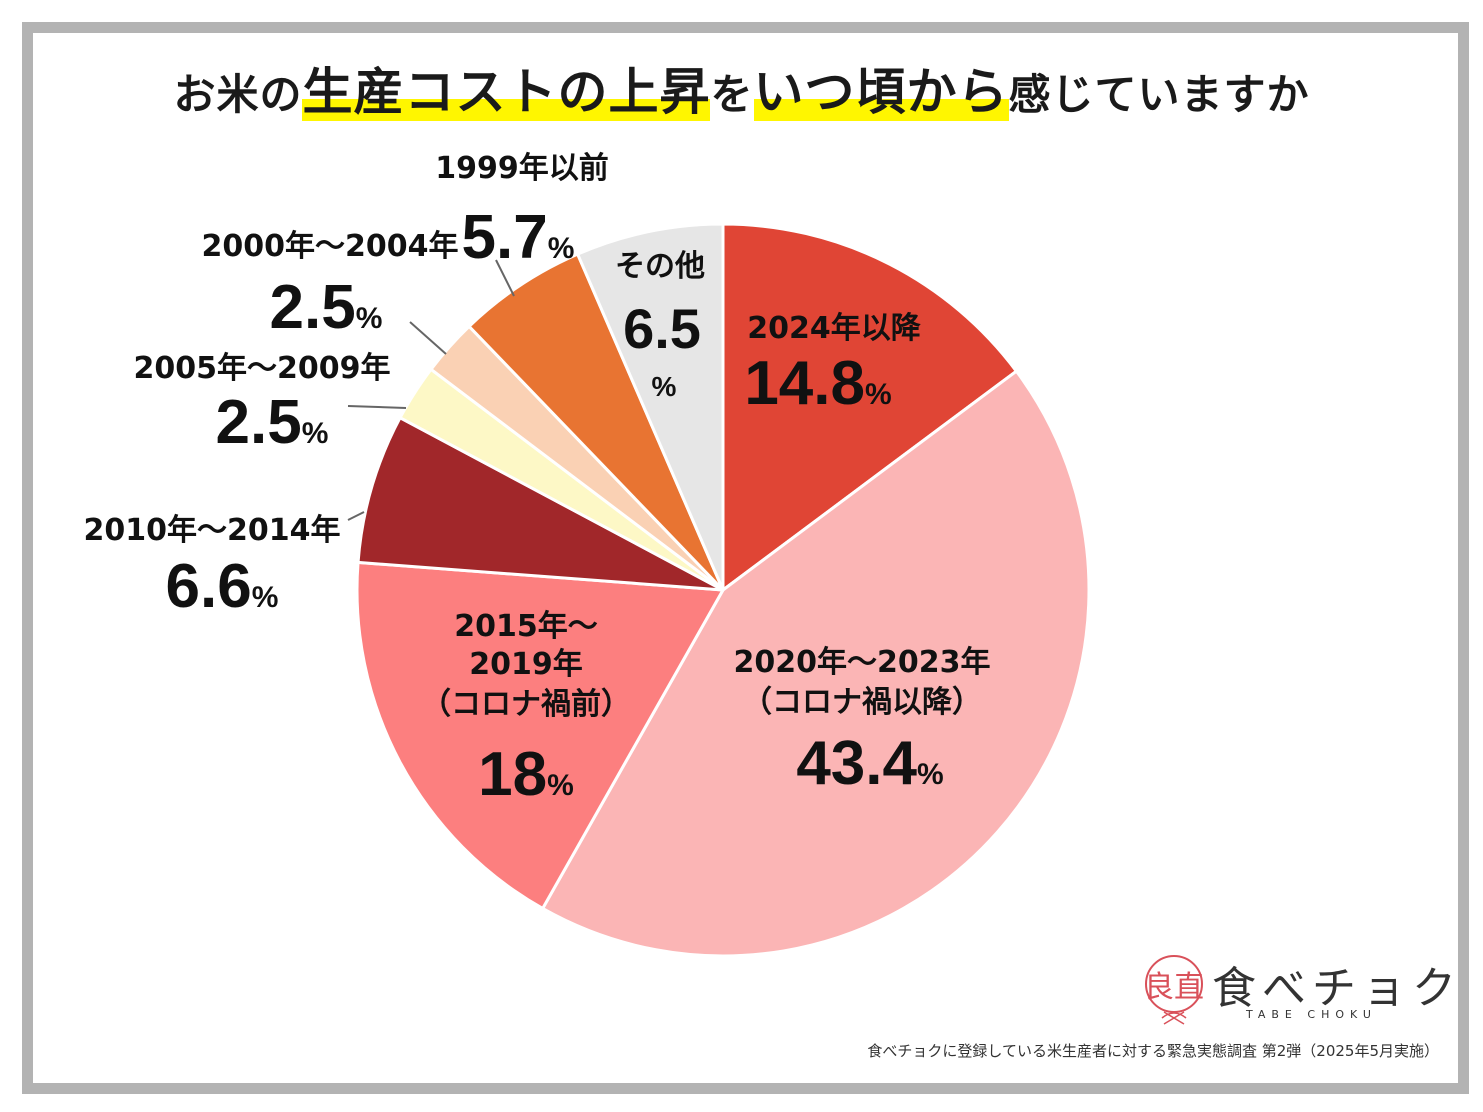 The height and width of the screenshot is (1112, 1483). What do you see at coordinates (869, 763) in the screenshot?
I see `slice-value-2020: 43.4%` at bounding box center [869, 763].